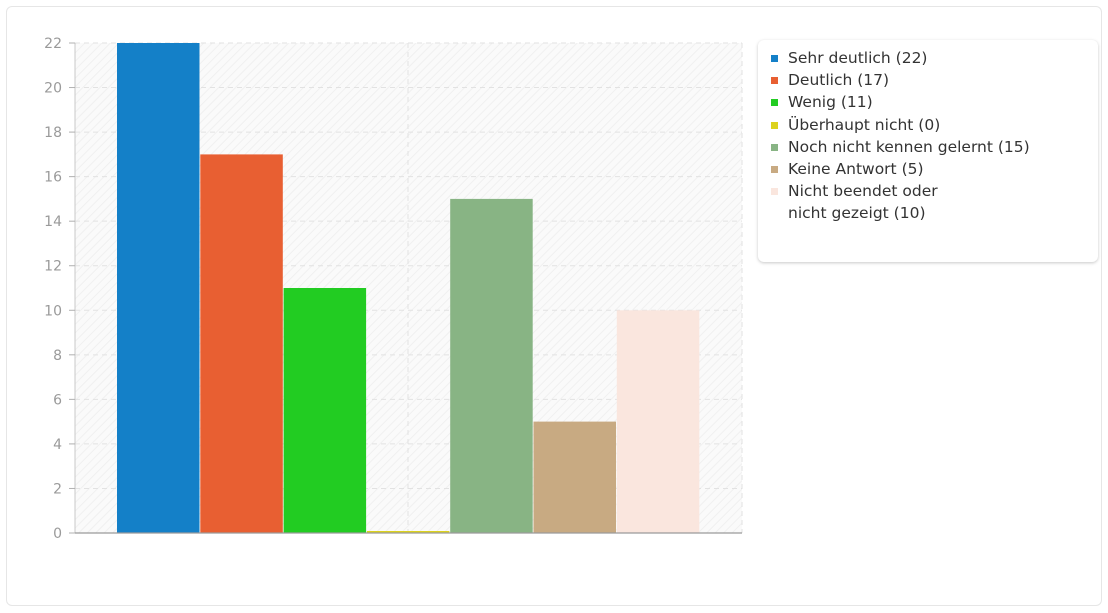  I want to click on y-tick-label: 10, so click(53, 311).